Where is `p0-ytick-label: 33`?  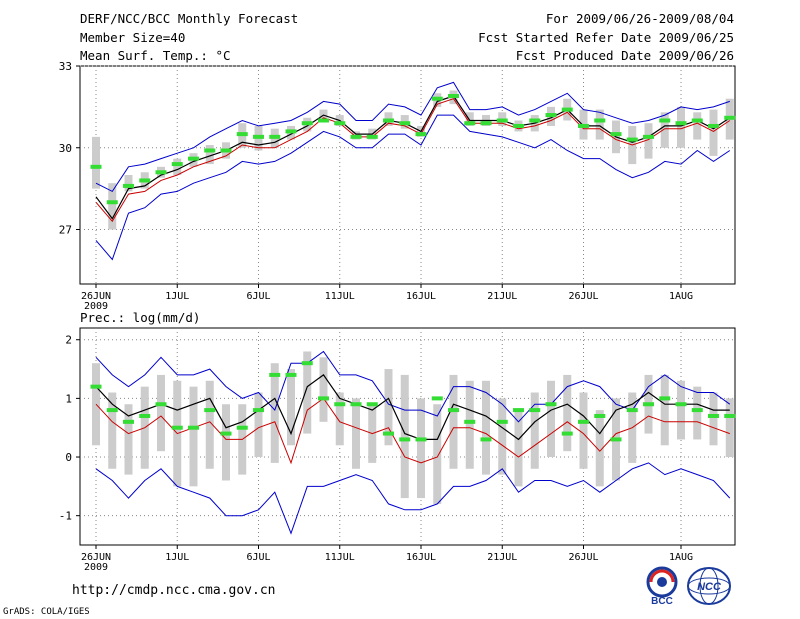 p0-ytick-label: 33 is located at coordinates (65, 66).